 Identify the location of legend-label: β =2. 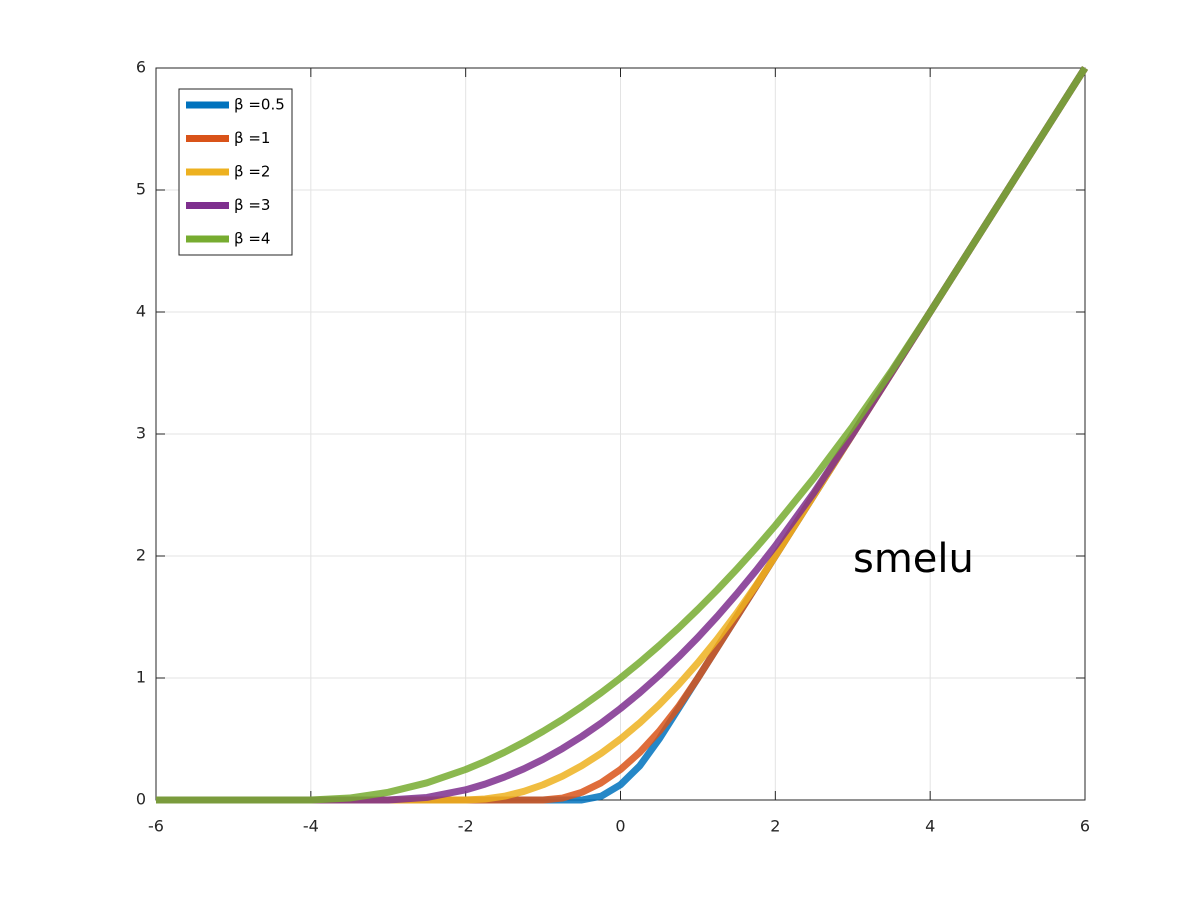
(252, 172).